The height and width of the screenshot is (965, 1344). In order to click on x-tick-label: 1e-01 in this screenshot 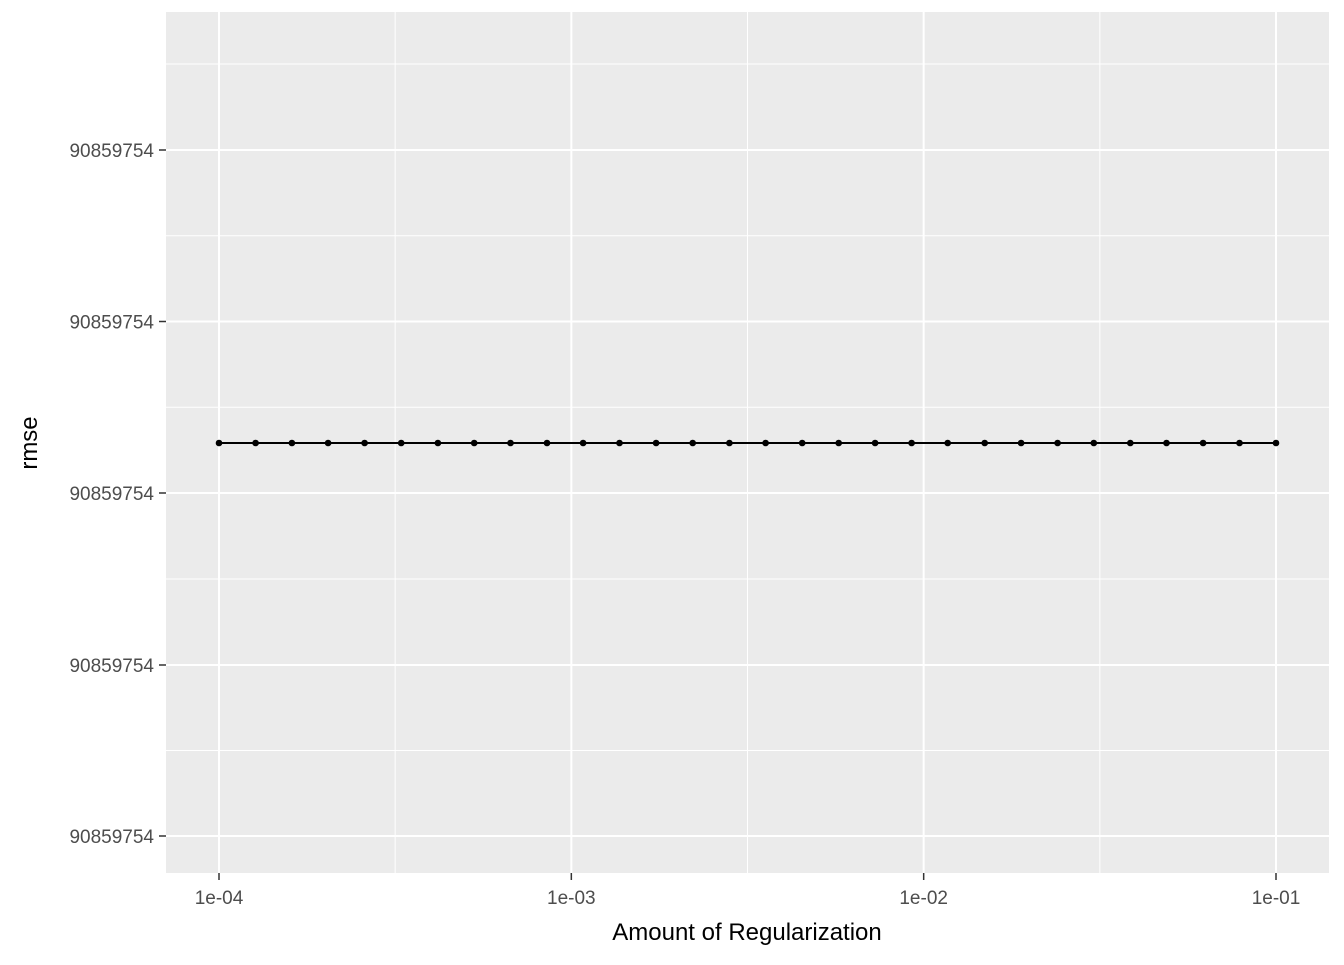, I will do `click(1276, 898)`.